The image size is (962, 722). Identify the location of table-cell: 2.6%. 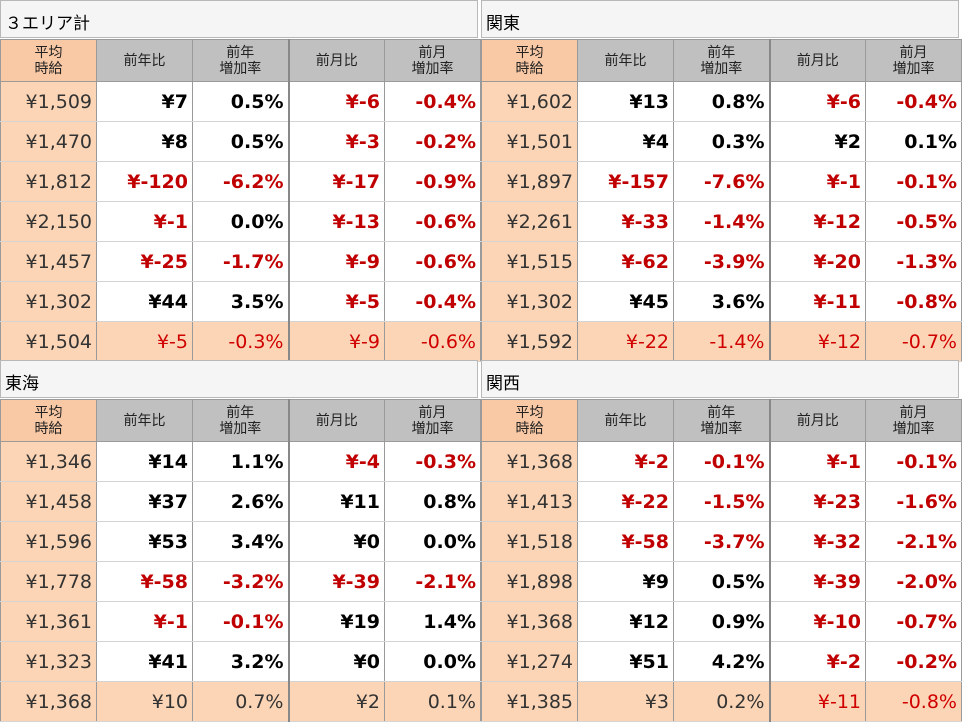
(240, 501).